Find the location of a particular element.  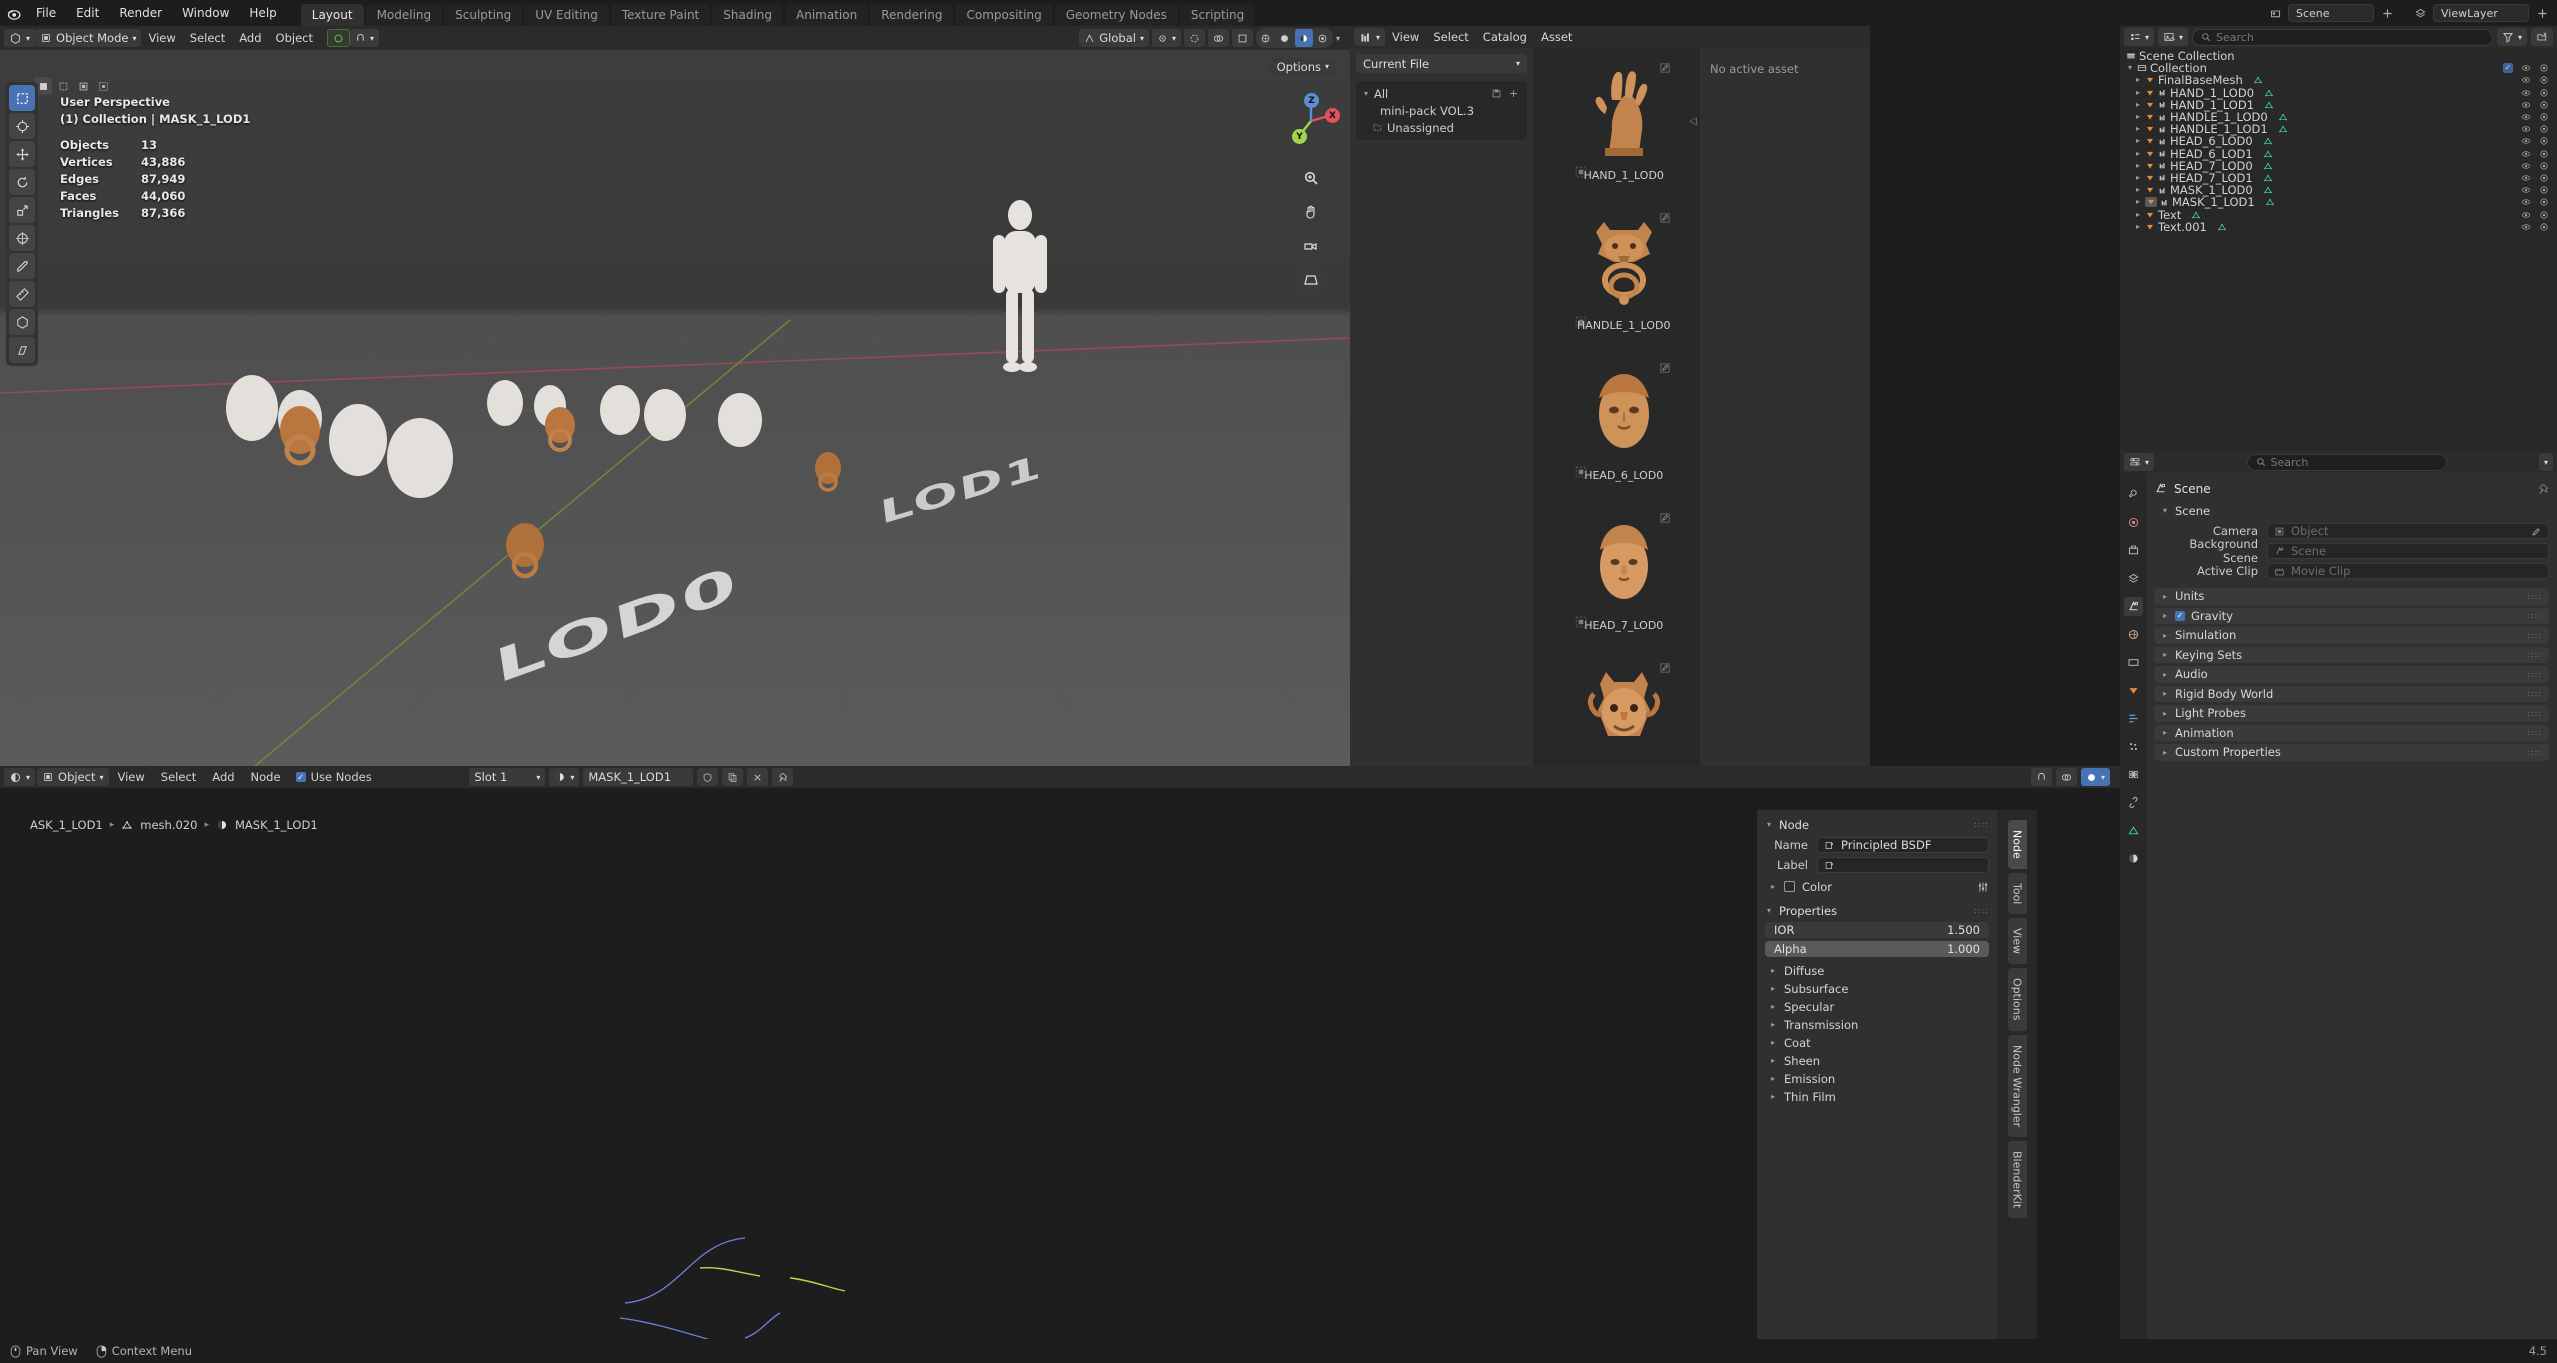

catalog-row-mini-pack: mini-pack VOL.3 is located at coordinates (1441, 110).